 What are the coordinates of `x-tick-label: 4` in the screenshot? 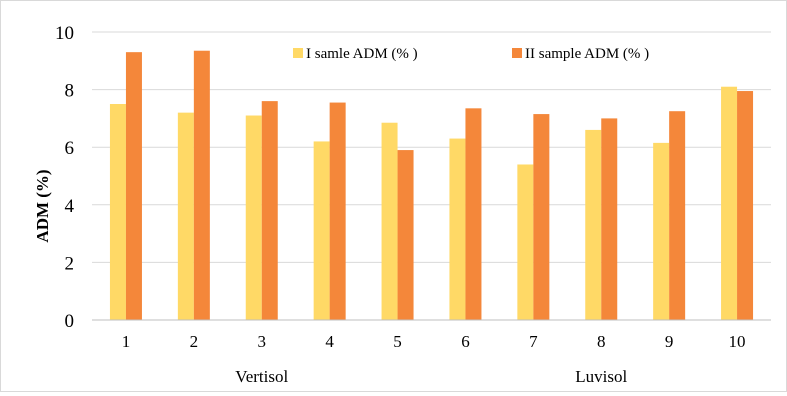 It's located at (329, 341).